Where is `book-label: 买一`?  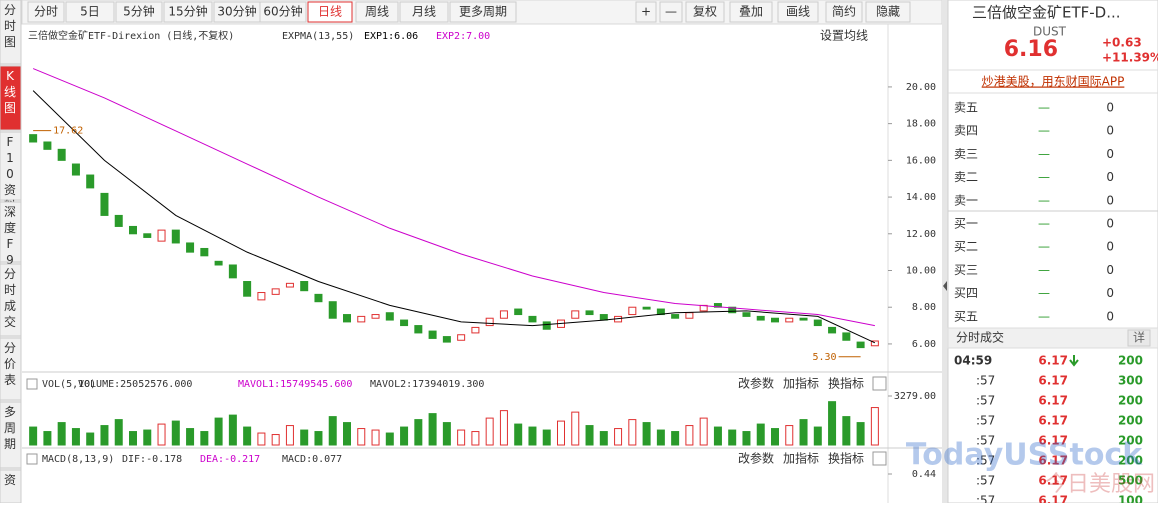 book-label: 买一 is located at coordinates (966, 224).